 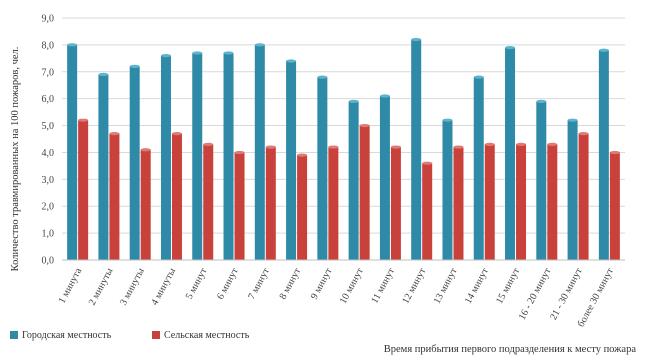 What do you see at coordinates (48, 153) in the screenshot?
I see `y-tick-label: 4,0` at bounding box center [48, 153].